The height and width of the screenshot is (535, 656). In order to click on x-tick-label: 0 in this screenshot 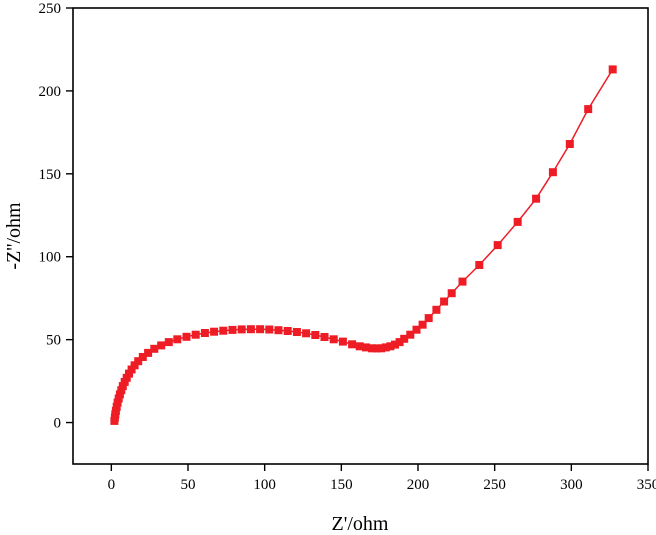, I will do `click(112, 485)`.